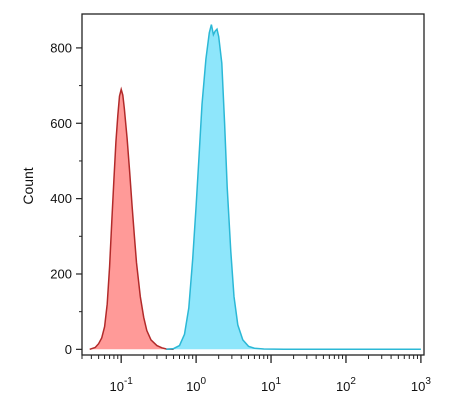 This screenshot has height=409, width=450. I want to click on series-0-line, so click(131, 218).